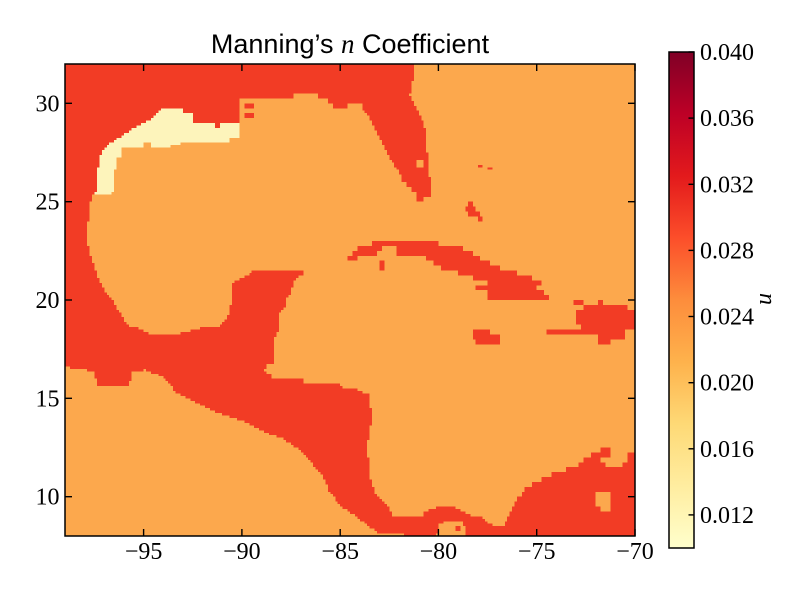  I want to click on svg-text: 0.020, so click(727, 384).